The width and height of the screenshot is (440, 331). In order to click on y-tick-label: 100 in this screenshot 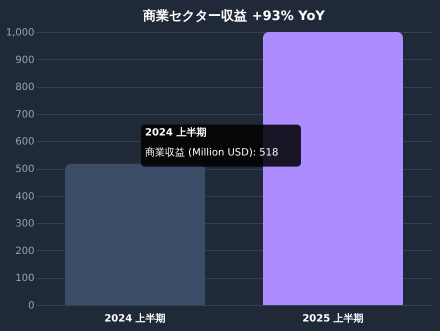, I will do `click(24, 278)`.